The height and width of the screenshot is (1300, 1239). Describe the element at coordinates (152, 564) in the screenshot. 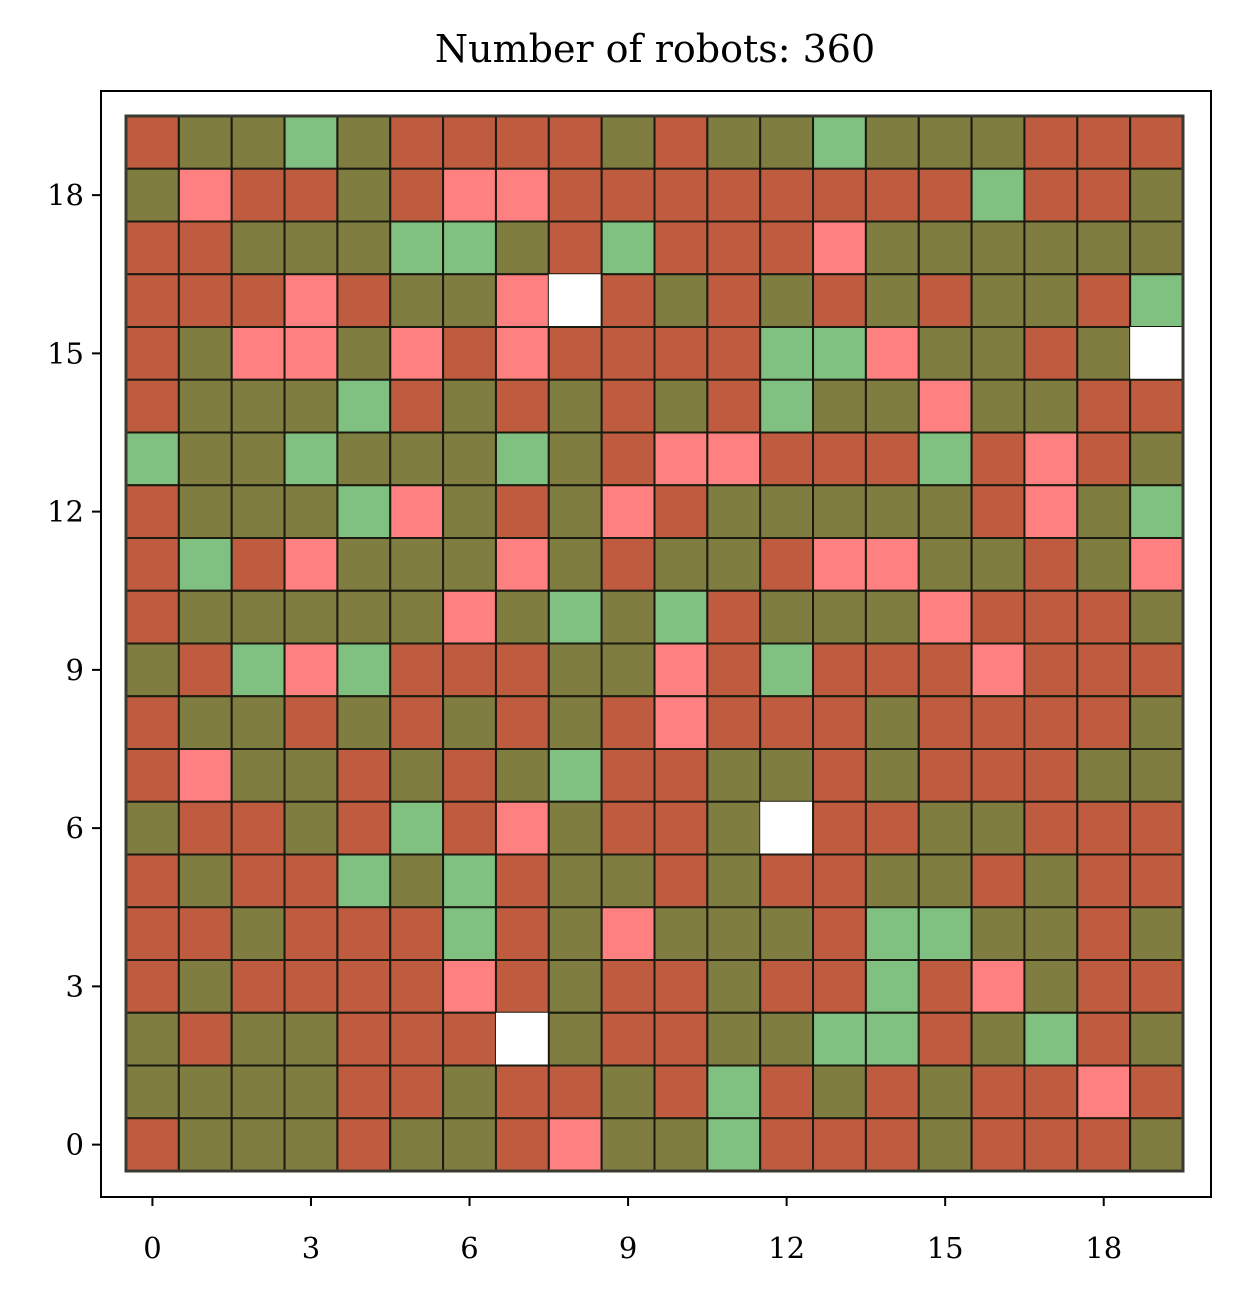

I see `heatmap-cell-x0-y11` at that location.